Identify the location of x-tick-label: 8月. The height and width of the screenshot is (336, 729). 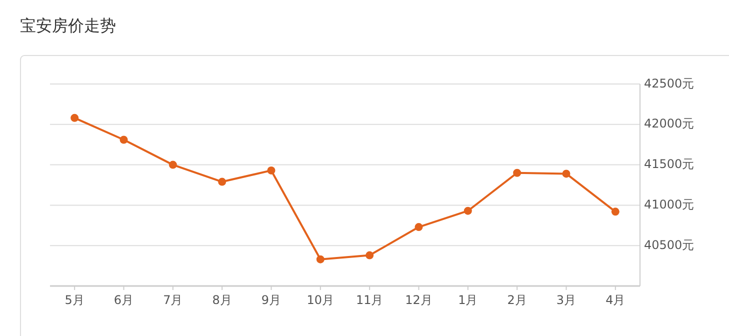
(222, 300).